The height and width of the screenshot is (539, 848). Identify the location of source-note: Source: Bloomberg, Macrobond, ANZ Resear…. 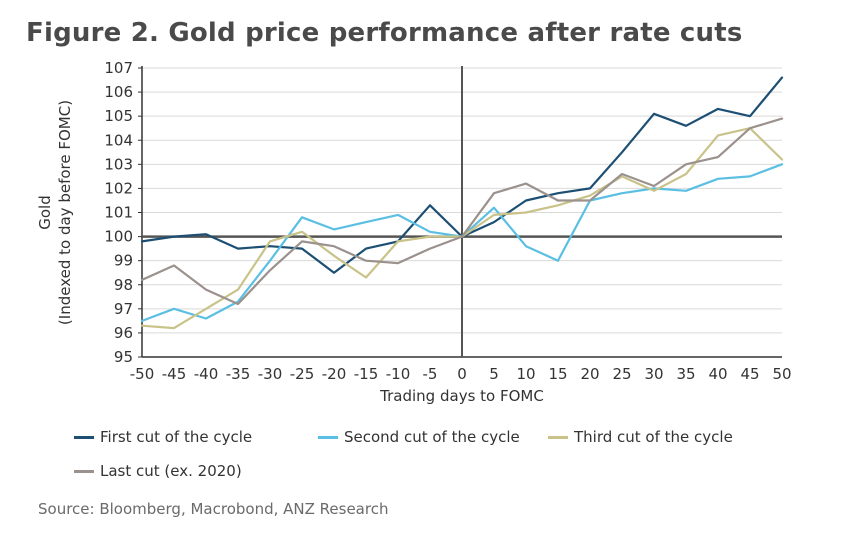
(213, 509).